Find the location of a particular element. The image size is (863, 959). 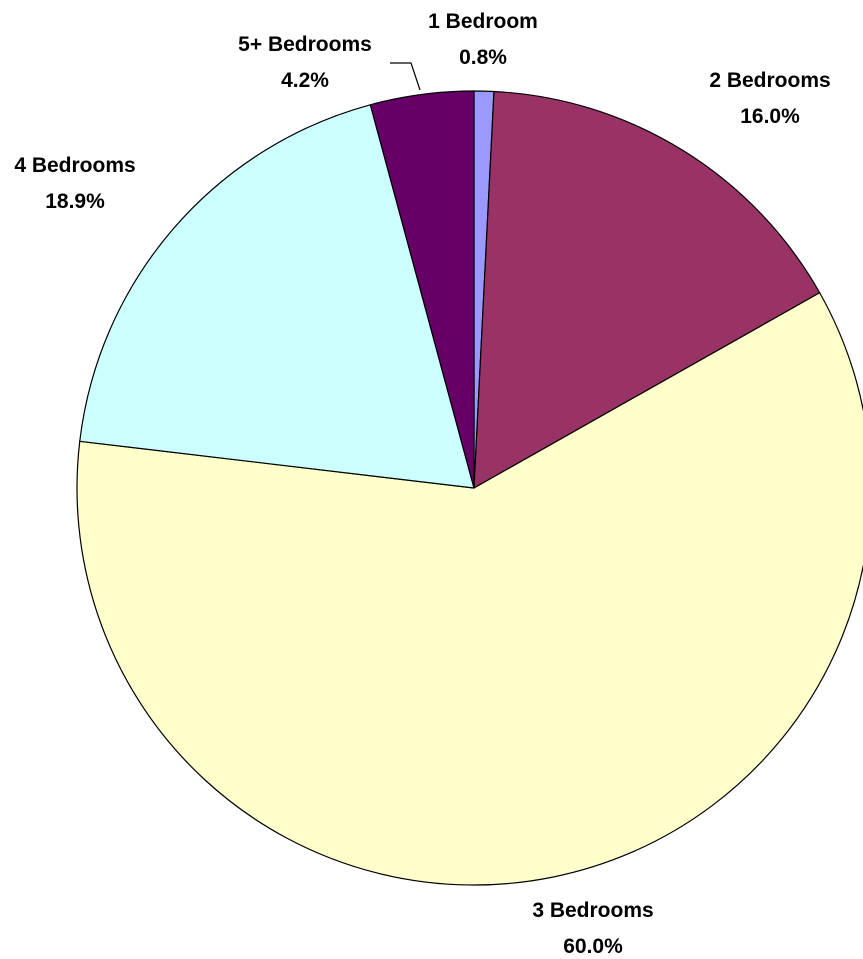

slice-value-2-bedrooms: 16.0% is located at coordinates (770, 116).